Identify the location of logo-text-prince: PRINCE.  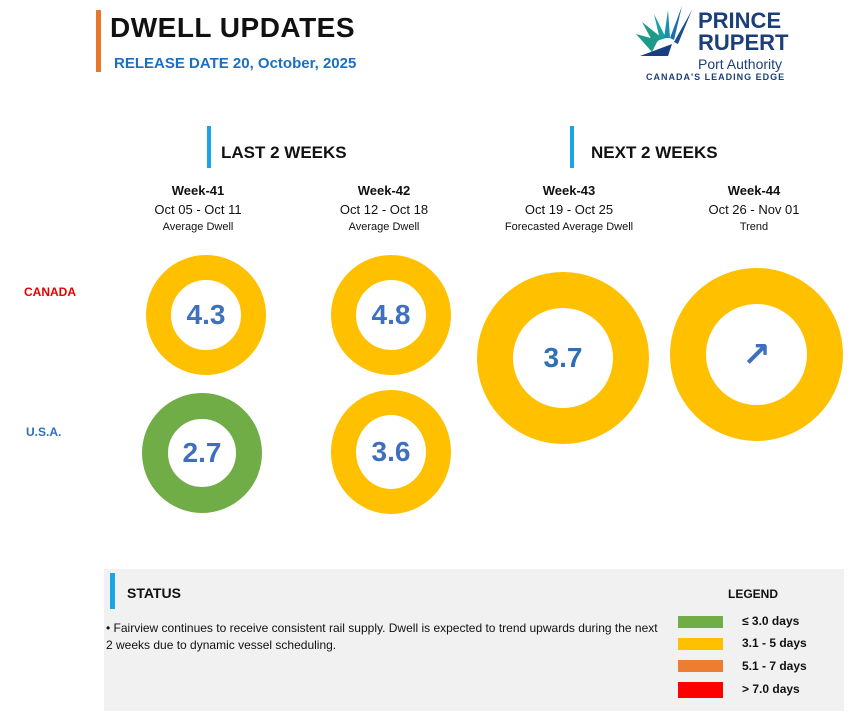
(740, 20).